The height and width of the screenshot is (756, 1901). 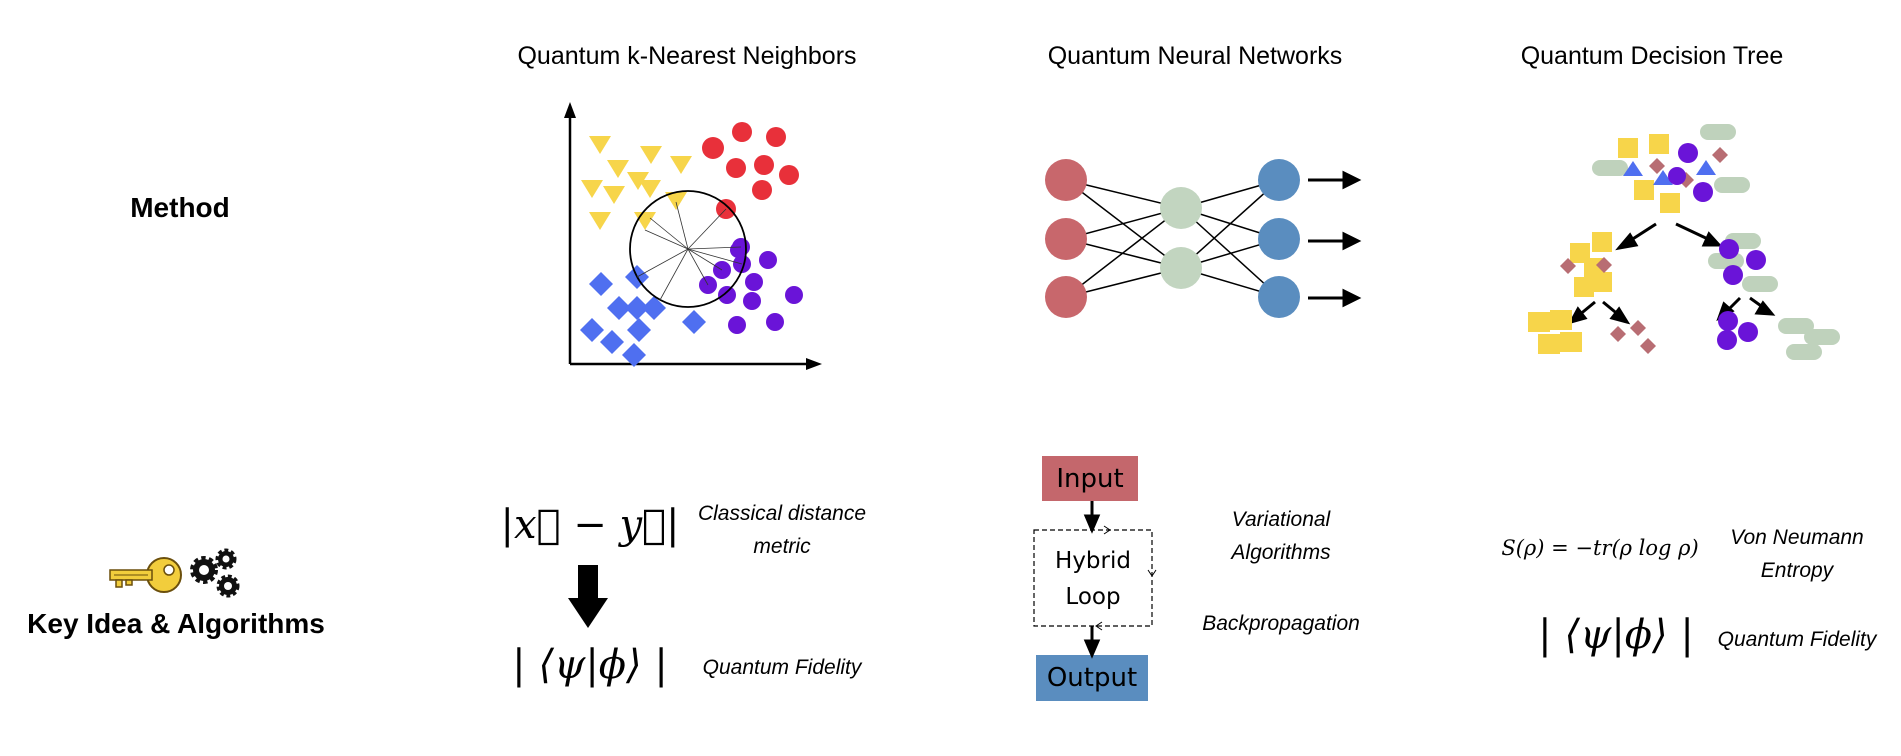 What do you see at coordinates (636, 183) in the screenshot?
I see `knn-yellow-class` at bounding box center [636, 183].